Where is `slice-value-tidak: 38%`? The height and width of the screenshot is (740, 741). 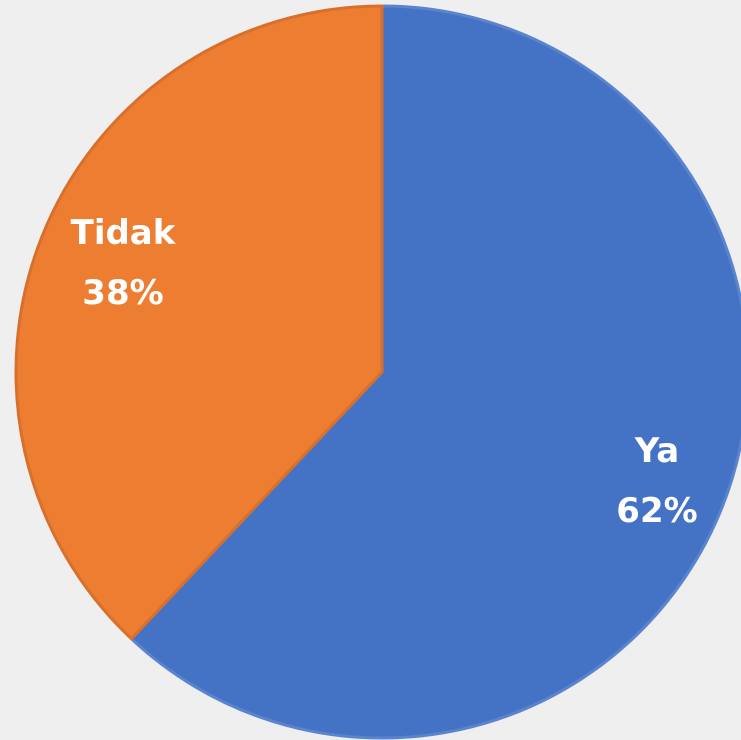 slice-value-tidak: 38% is located at coordinates (122, 293).